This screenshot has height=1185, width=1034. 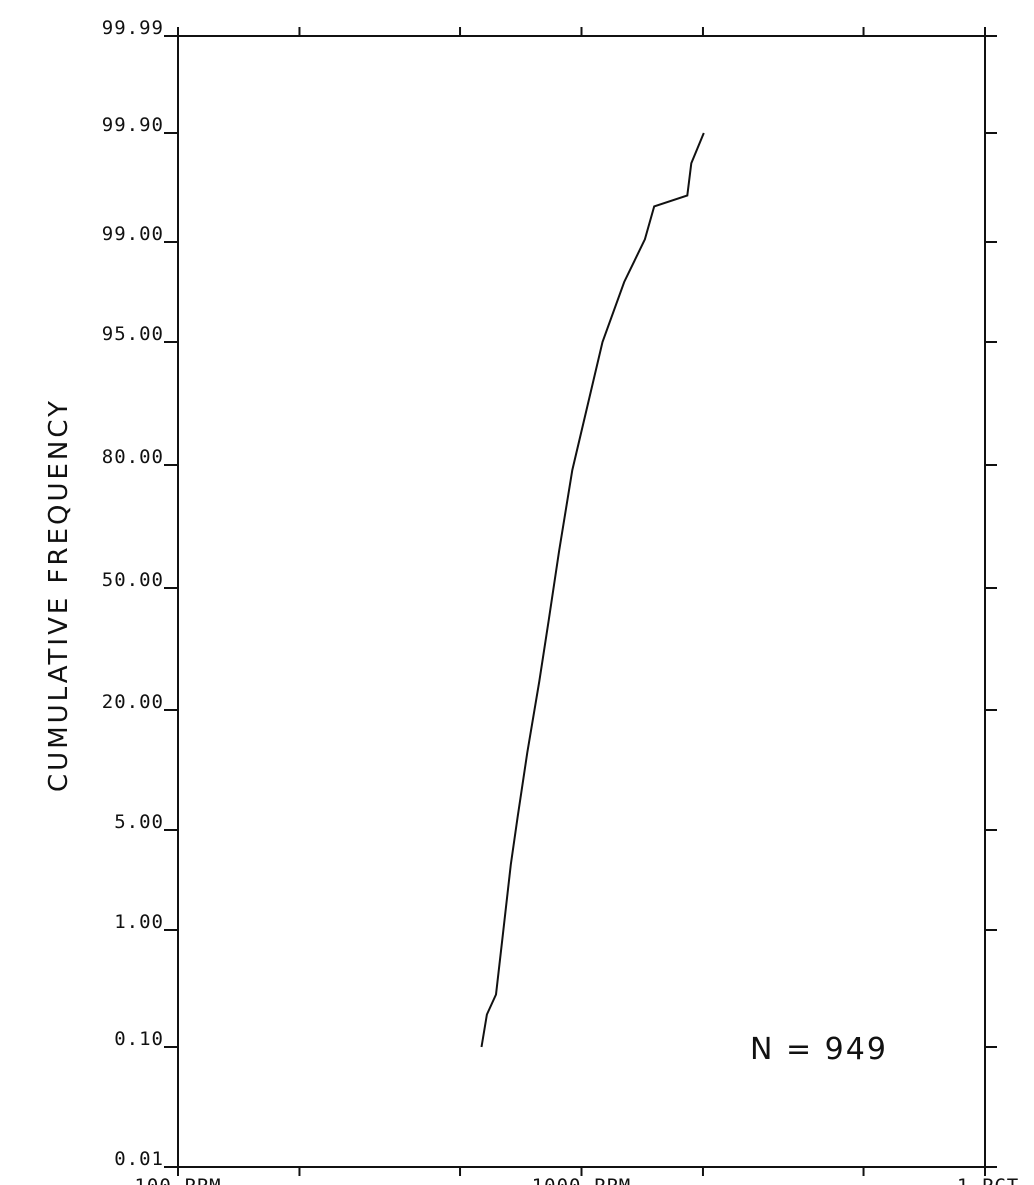 I want to click on y-tick-label: 1.00, so click(x=139, y=922).